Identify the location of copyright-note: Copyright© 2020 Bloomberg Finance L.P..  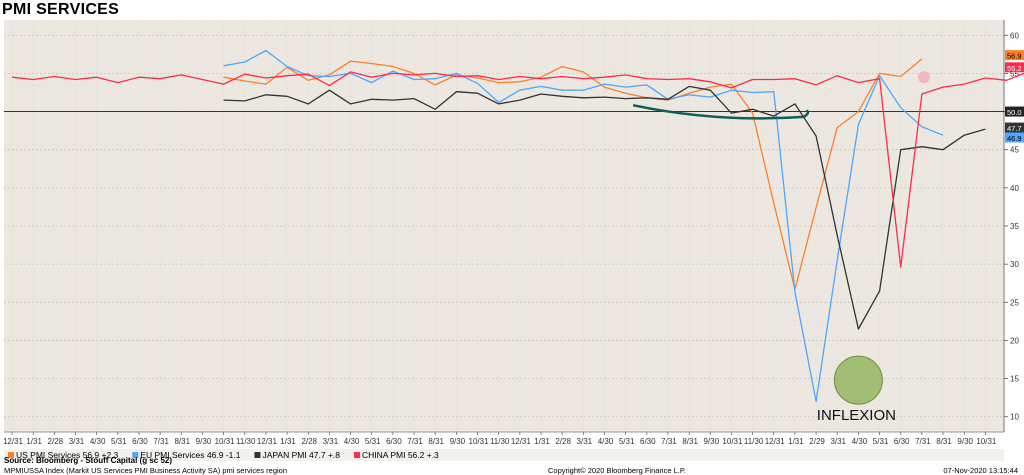
(617, 470).